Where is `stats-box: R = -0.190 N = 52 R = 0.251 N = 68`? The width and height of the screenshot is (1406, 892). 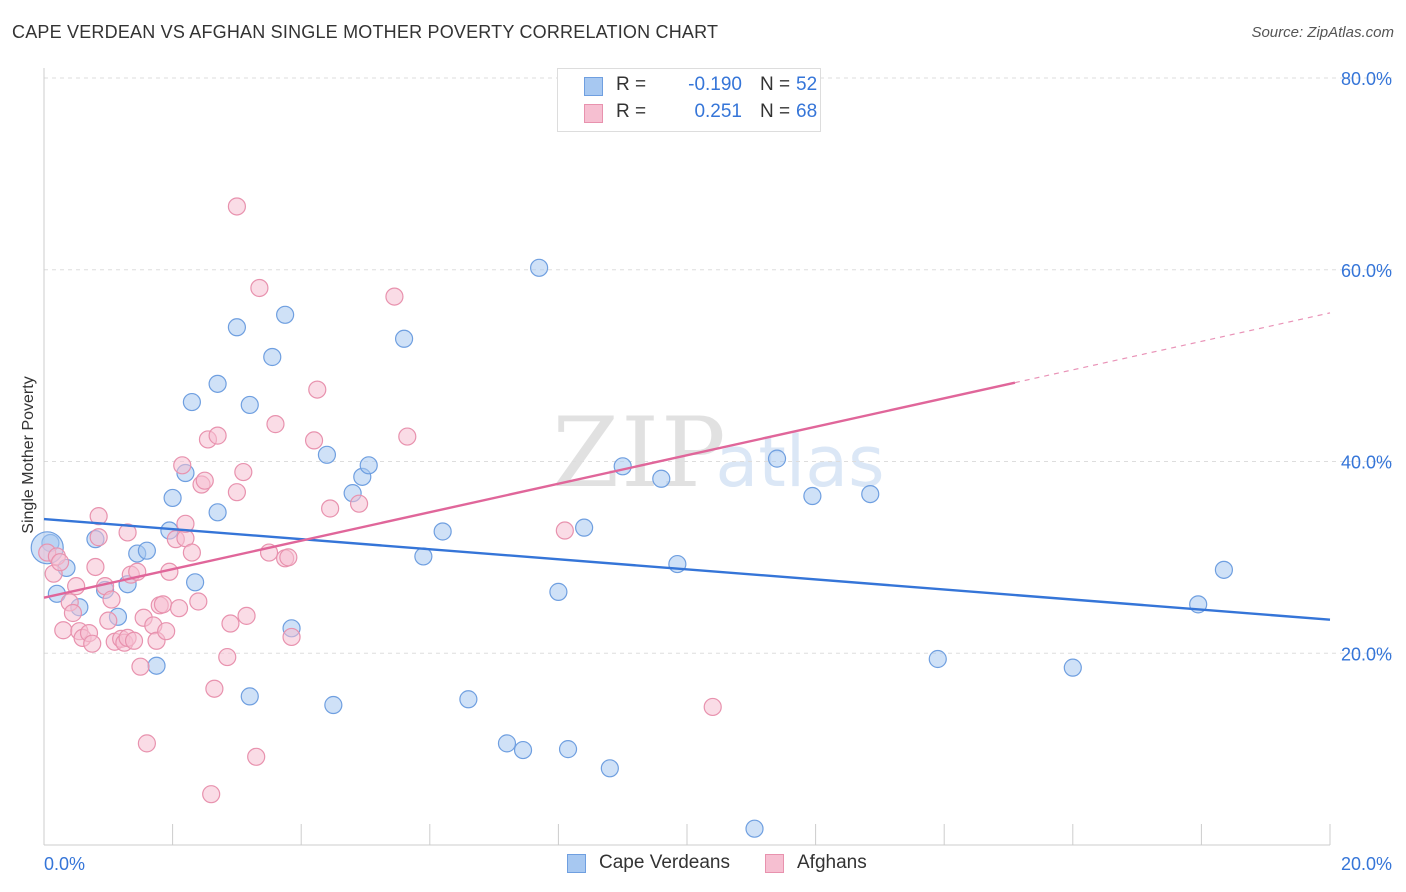 stats-box: R = -0.190 N = 52 R = 0.251 N = 68 is located at coordinates (689, 100).